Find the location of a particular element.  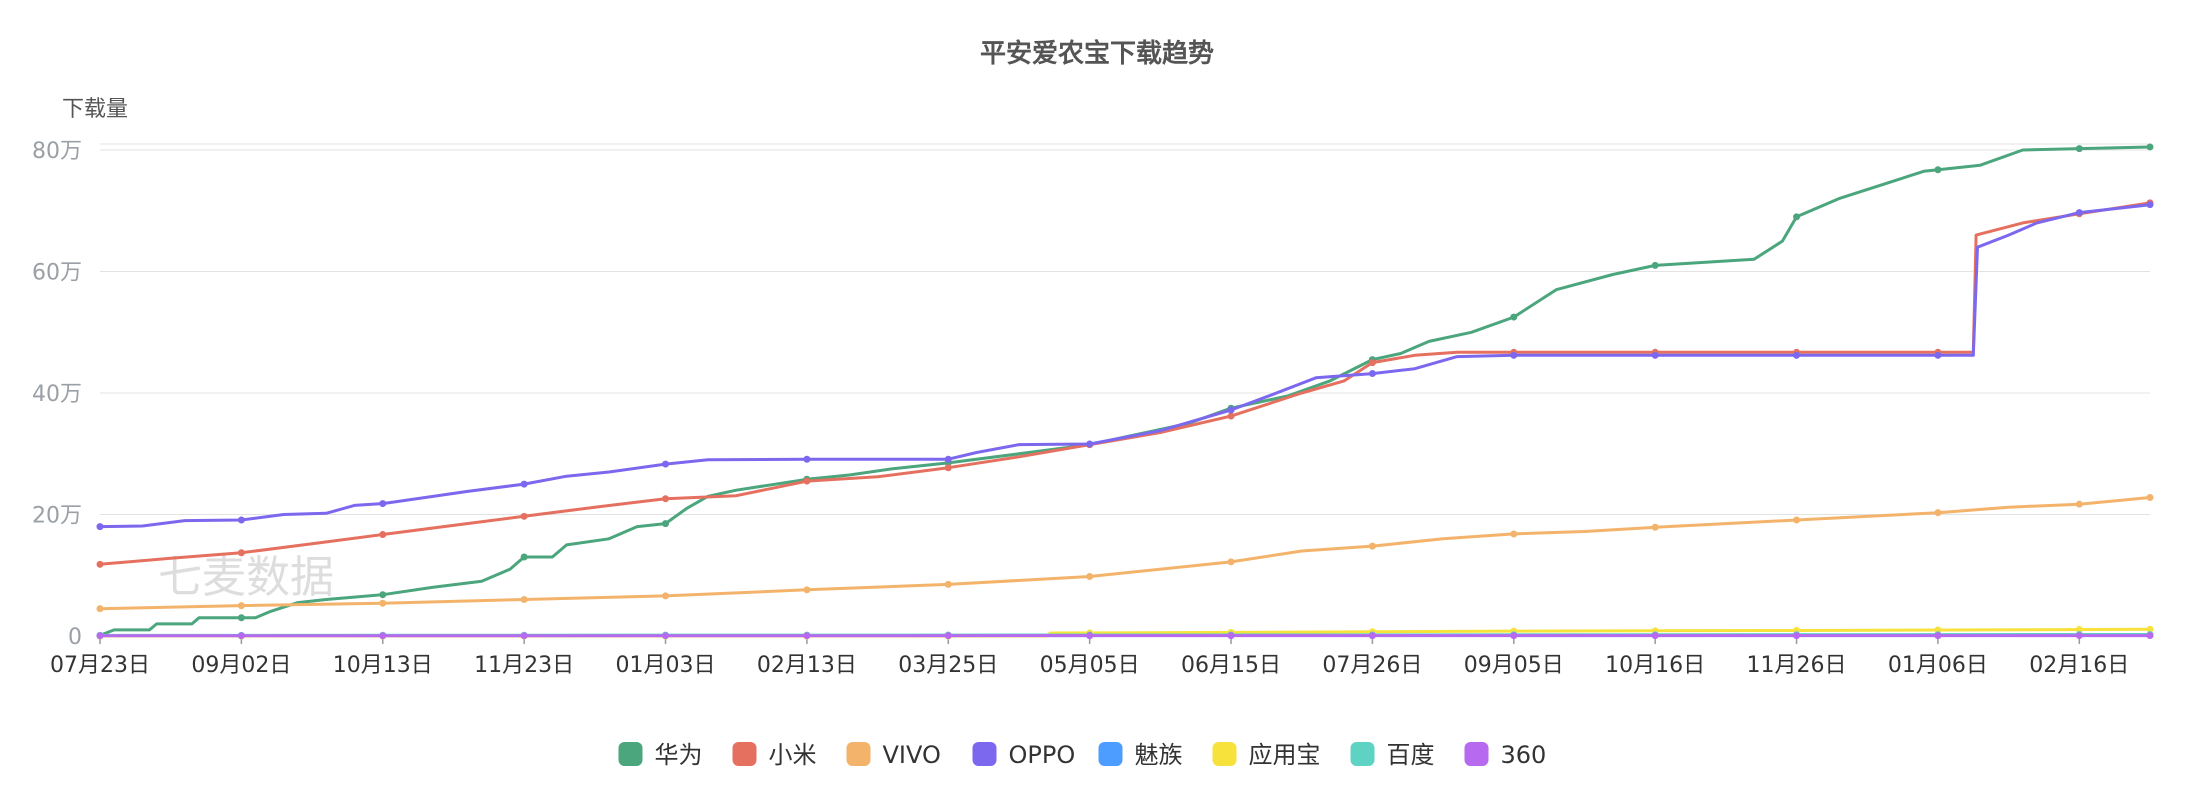

x-tick-label: 02月16日 is located at coordinates (2079, 665).